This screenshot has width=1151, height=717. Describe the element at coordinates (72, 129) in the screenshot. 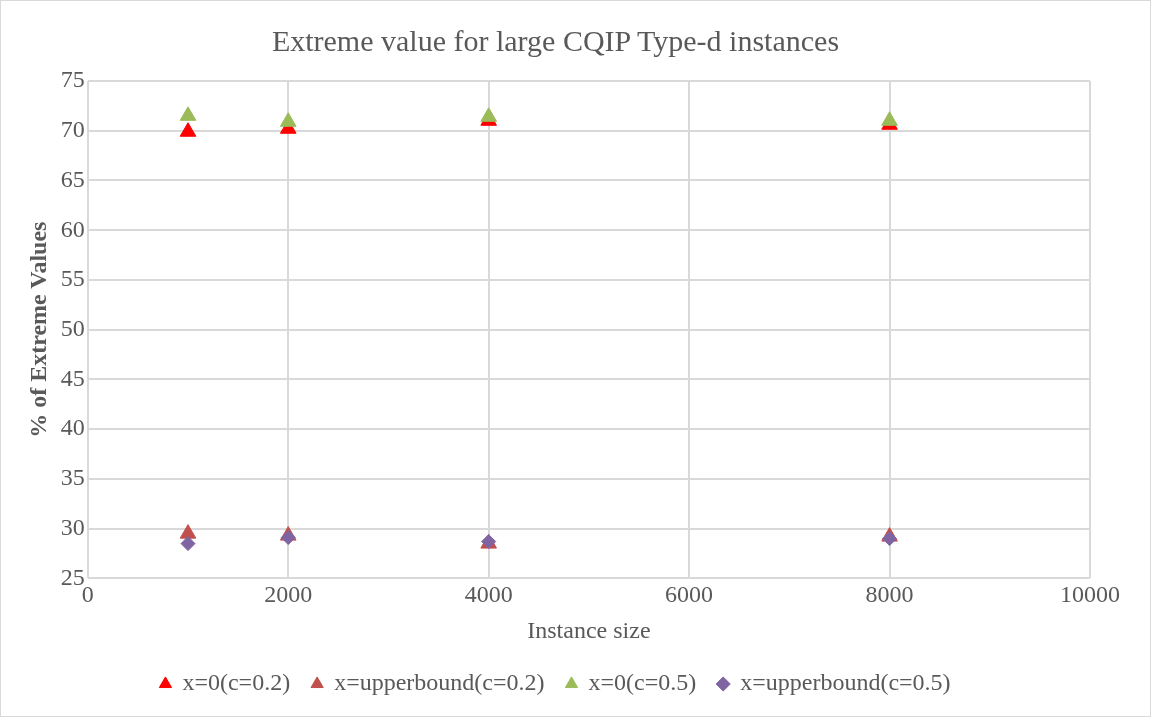

I see `y-tick-label: 70` at that location.